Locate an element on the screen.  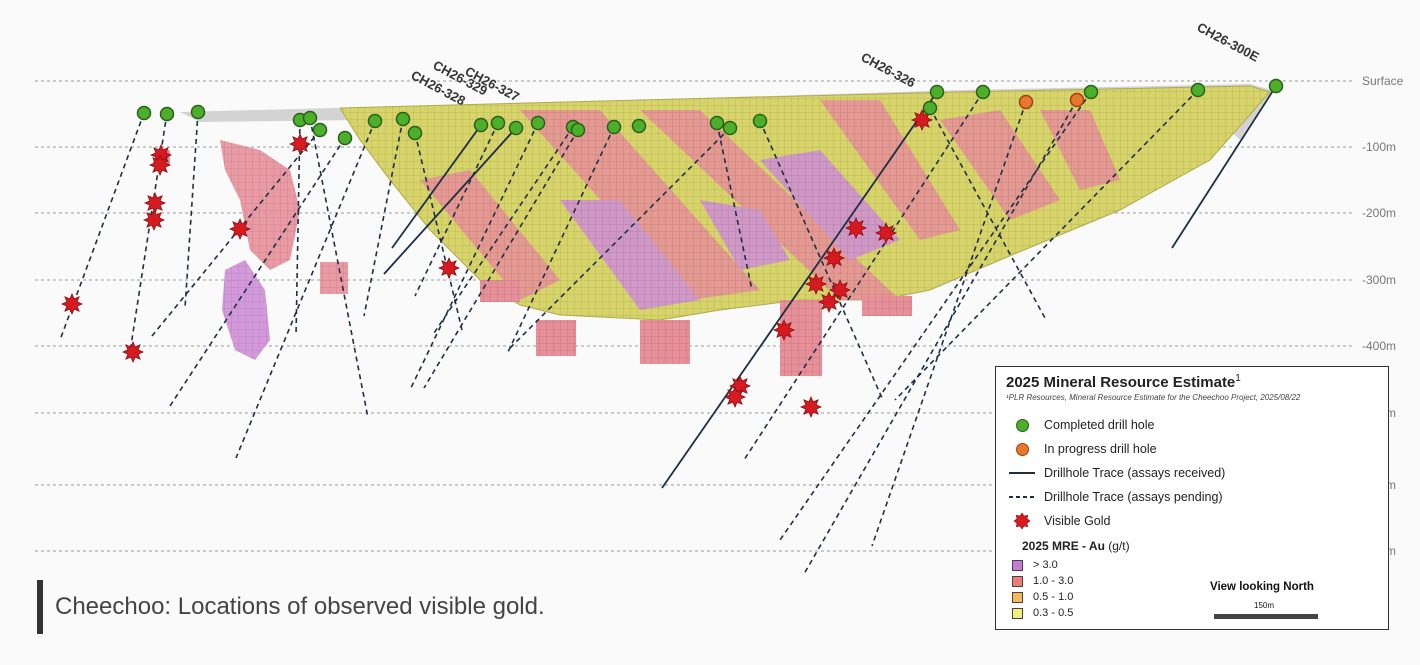
view-direction-label: View looking North is located at coordinates (1262, 587).